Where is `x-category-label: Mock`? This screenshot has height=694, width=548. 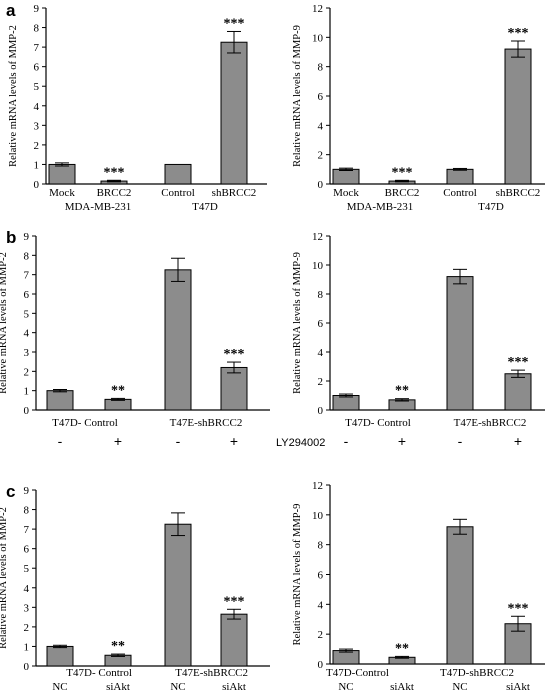 x-category-label: Mock is located at coordinates (346, 193).